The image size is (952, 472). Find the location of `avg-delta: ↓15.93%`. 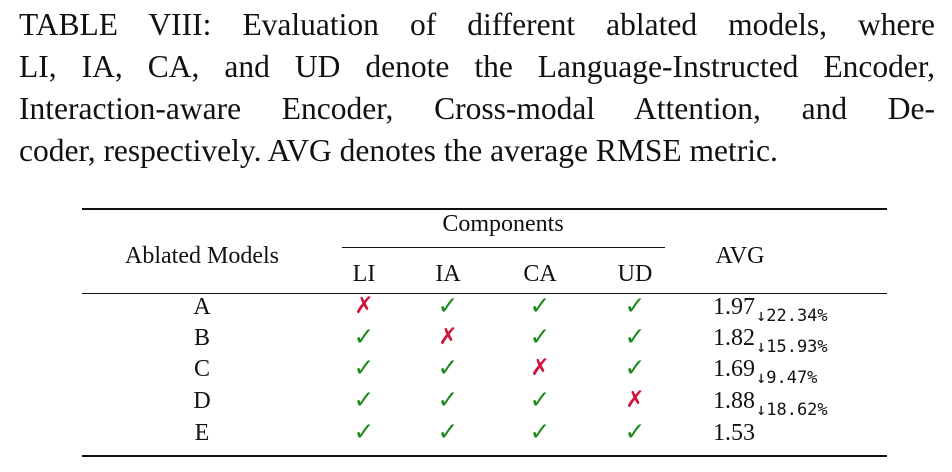

avg-delta: ↓15.93% is located at coordinates (792, 347).